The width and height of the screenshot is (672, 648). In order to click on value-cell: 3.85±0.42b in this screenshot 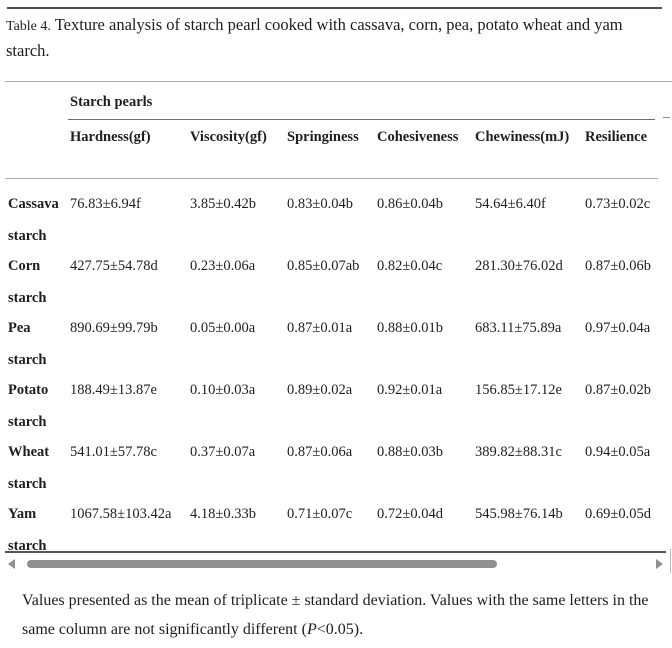, I will do `click(223, 204)`.